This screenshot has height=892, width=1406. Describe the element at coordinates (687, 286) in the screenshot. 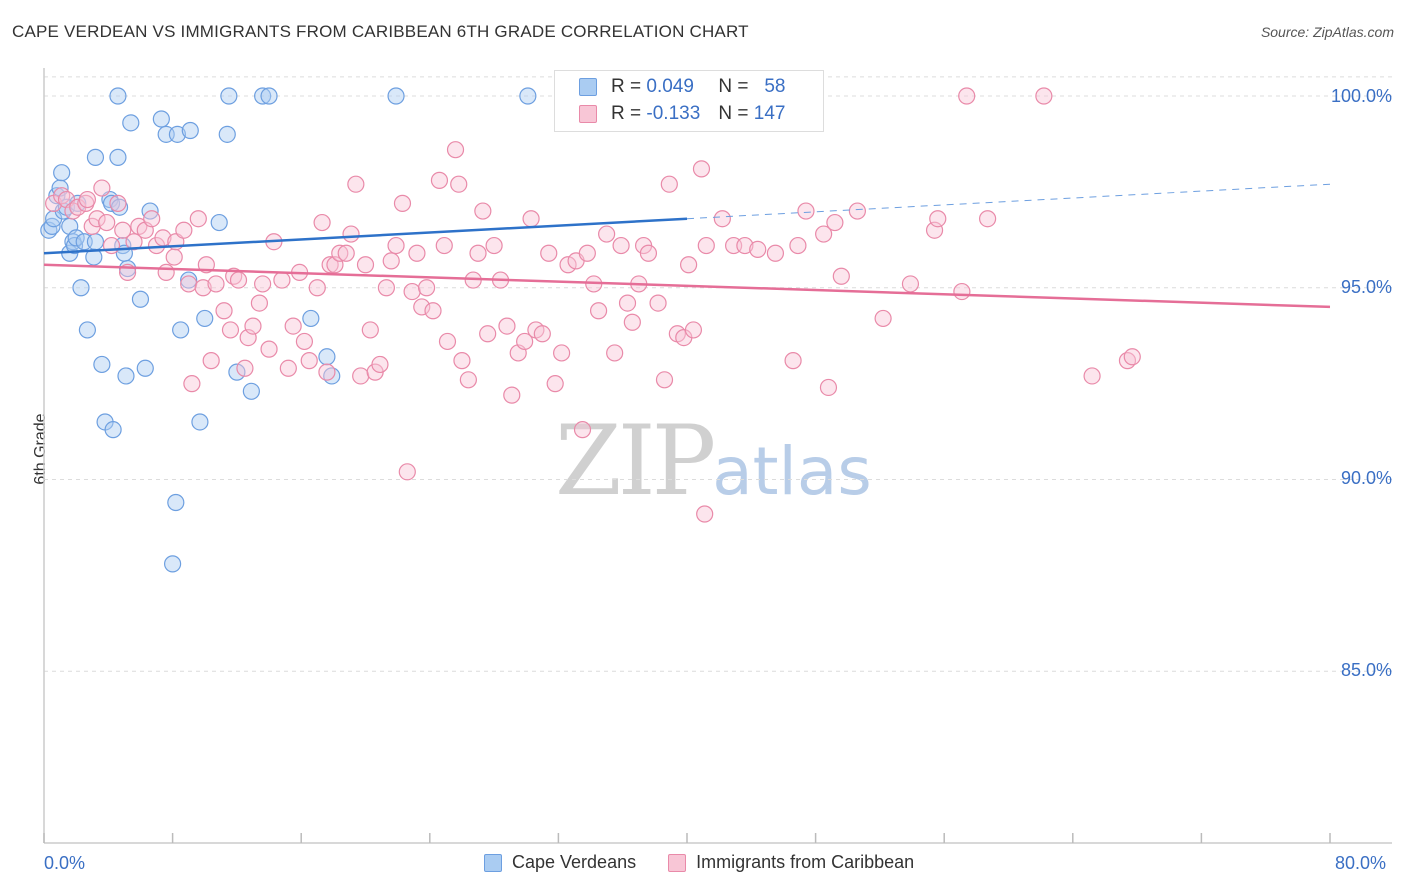

I see `caribbean-trendline` at that location.